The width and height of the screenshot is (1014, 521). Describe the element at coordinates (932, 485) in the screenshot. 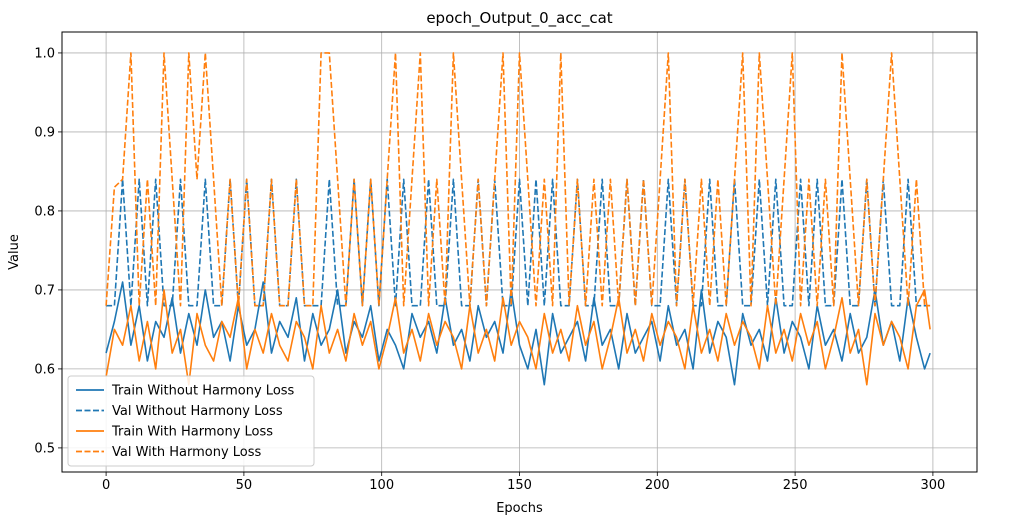

I see `x-tick-label: 300` at that location.